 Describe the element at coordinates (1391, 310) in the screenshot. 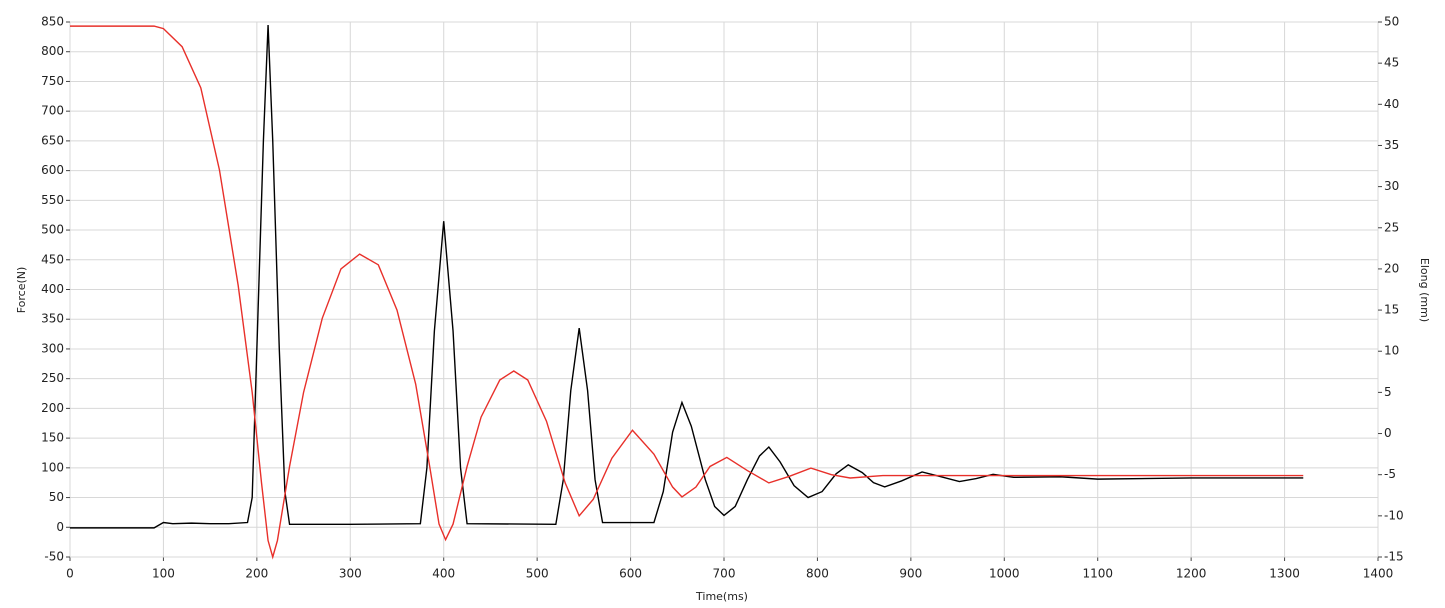

I see `y2-tick-label: 15` at that location.